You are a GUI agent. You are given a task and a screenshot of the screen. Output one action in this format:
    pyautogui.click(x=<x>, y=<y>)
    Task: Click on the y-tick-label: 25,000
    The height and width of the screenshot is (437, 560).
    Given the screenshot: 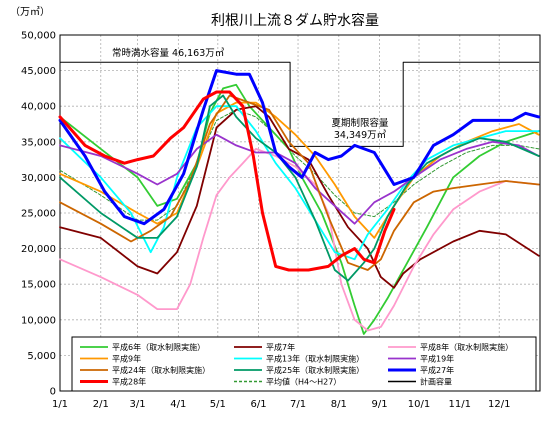 What is the action you would take?
    pyautogui.click(x=38, y=214)
    